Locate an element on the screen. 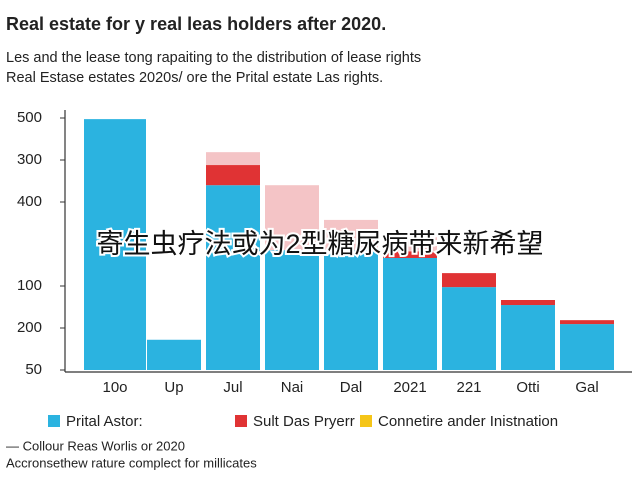 Image resolution: width=640 pixels, height=485 pixels. x-tick-label: Dal is located at coordinates (351, 387).